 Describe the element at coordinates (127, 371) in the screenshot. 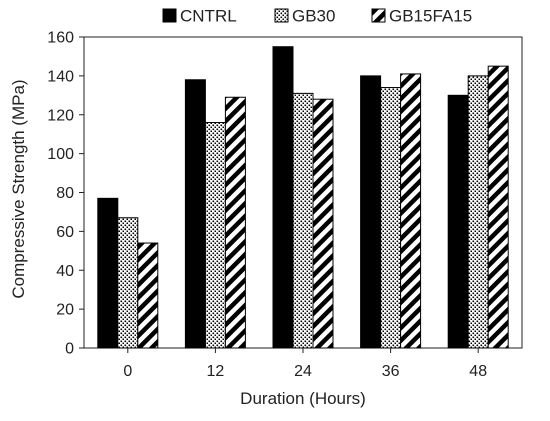

I see `x-tick-label: 0` at that location.